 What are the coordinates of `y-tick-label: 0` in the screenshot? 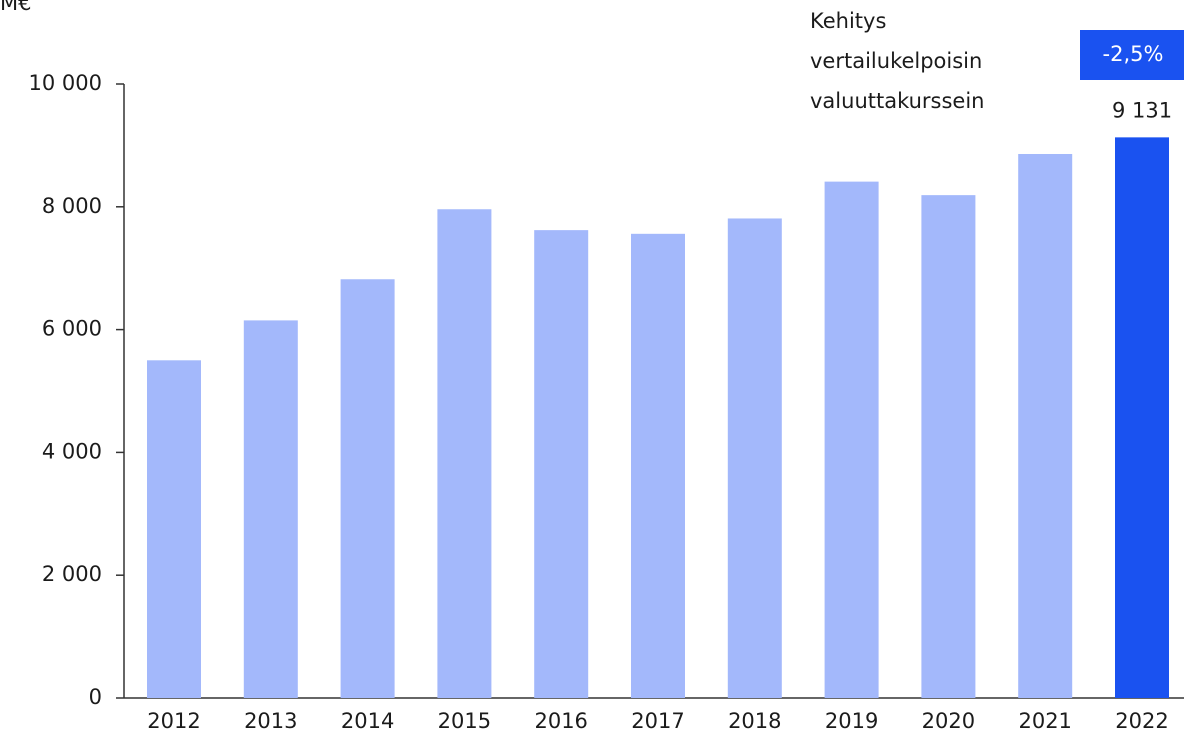 It's located at (95, 697).